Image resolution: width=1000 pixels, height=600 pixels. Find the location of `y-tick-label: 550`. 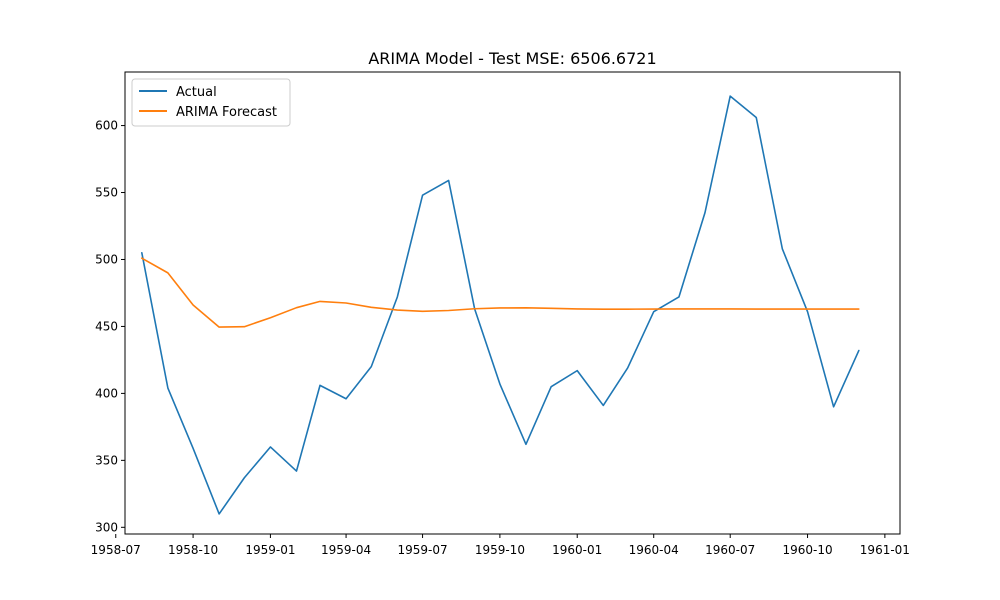

y-tick-label: 550 is located at coordinates (106, 193).